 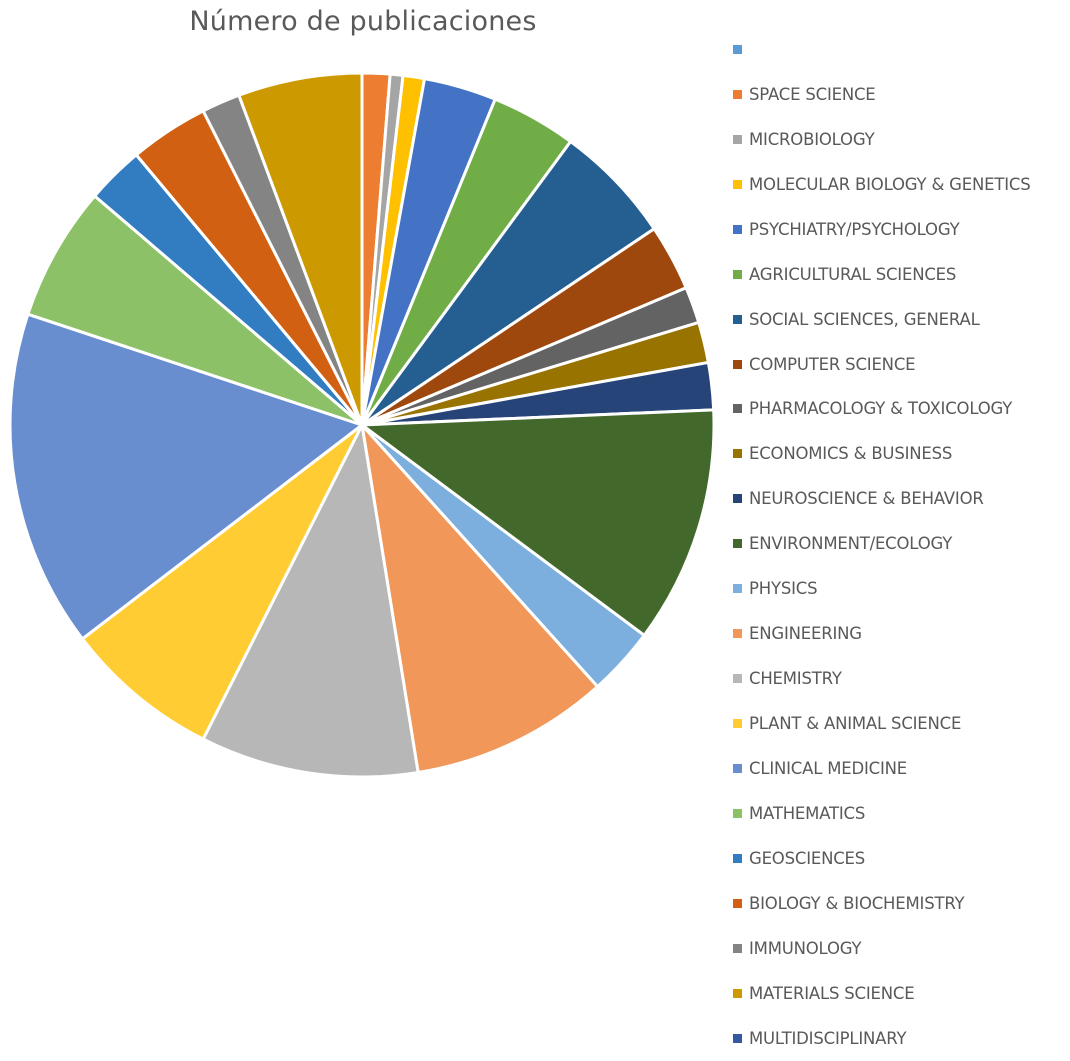 I want to click on legend-label: MATERIALS SCIENCE, so click(x=832, y=993).